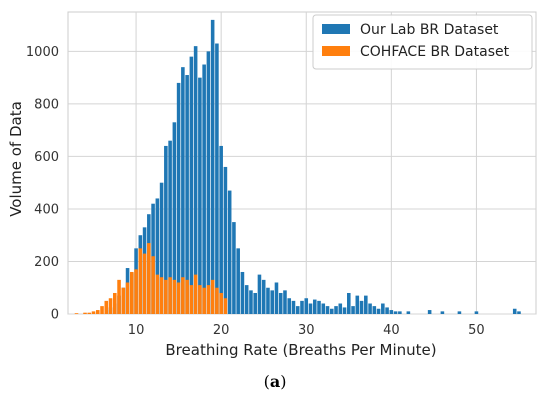 The width and height of the screenshot is (550, 400). I want to click on legend-box, so click(422, 42).